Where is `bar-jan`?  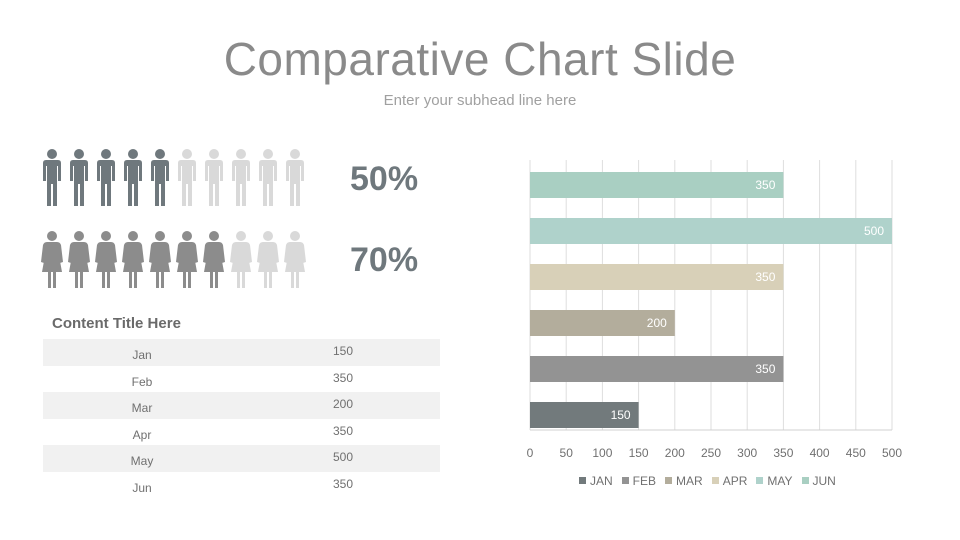 bar-jan is located at coordinates (584, 415).